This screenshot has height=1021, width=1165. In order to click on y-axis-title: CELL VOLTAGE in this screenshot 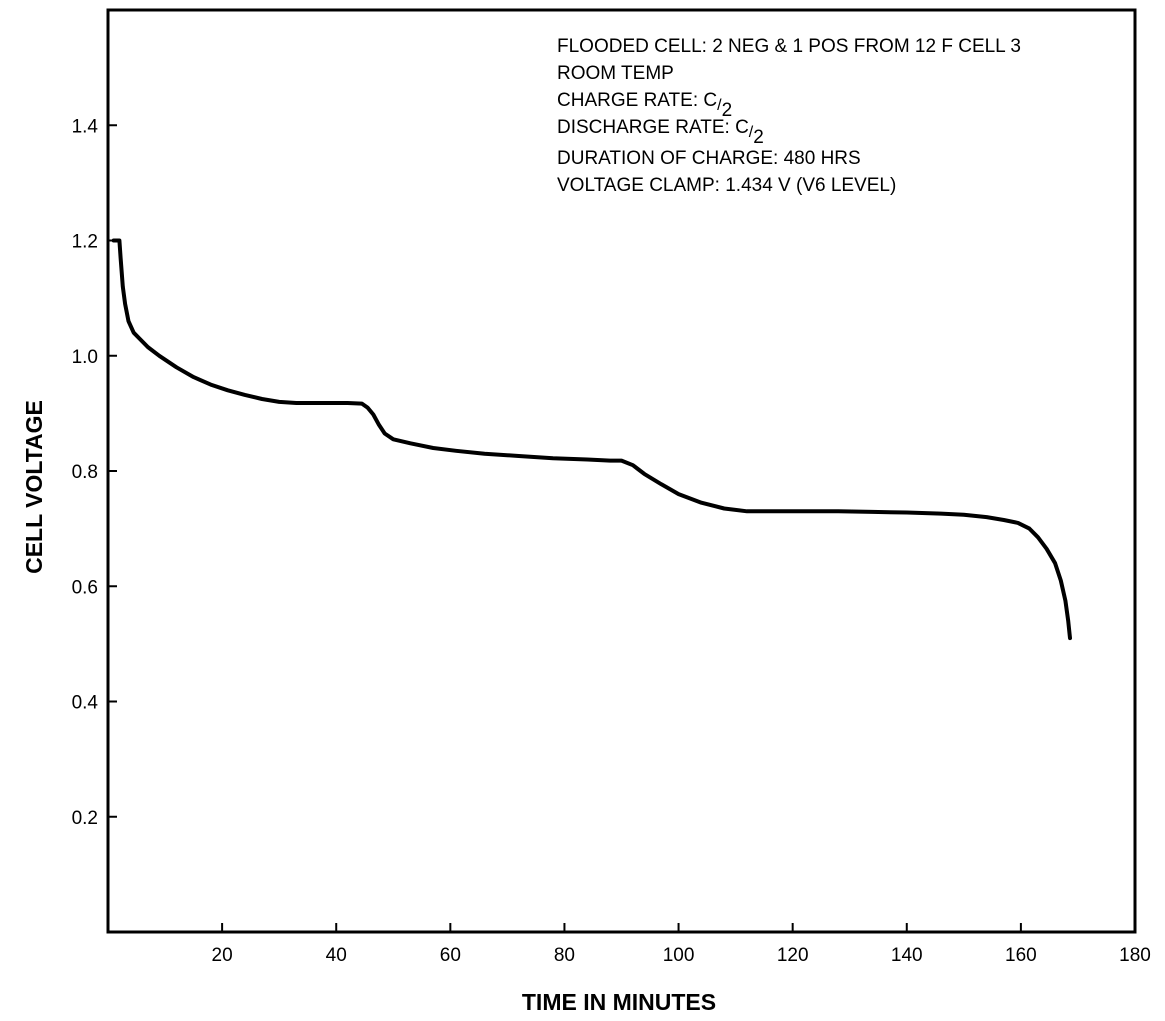, I will do `click(34, 487)`.